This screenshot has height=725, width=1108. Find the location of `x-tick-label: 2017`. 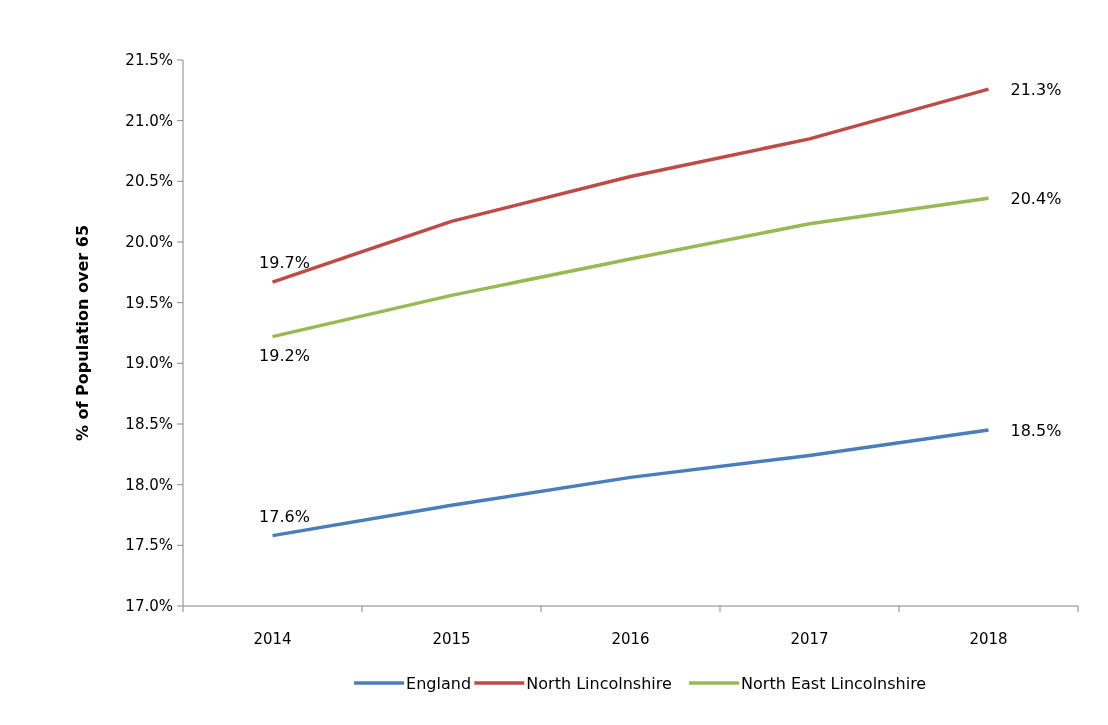

x-tick-label: 2017 is located at coordinates (809, 639).